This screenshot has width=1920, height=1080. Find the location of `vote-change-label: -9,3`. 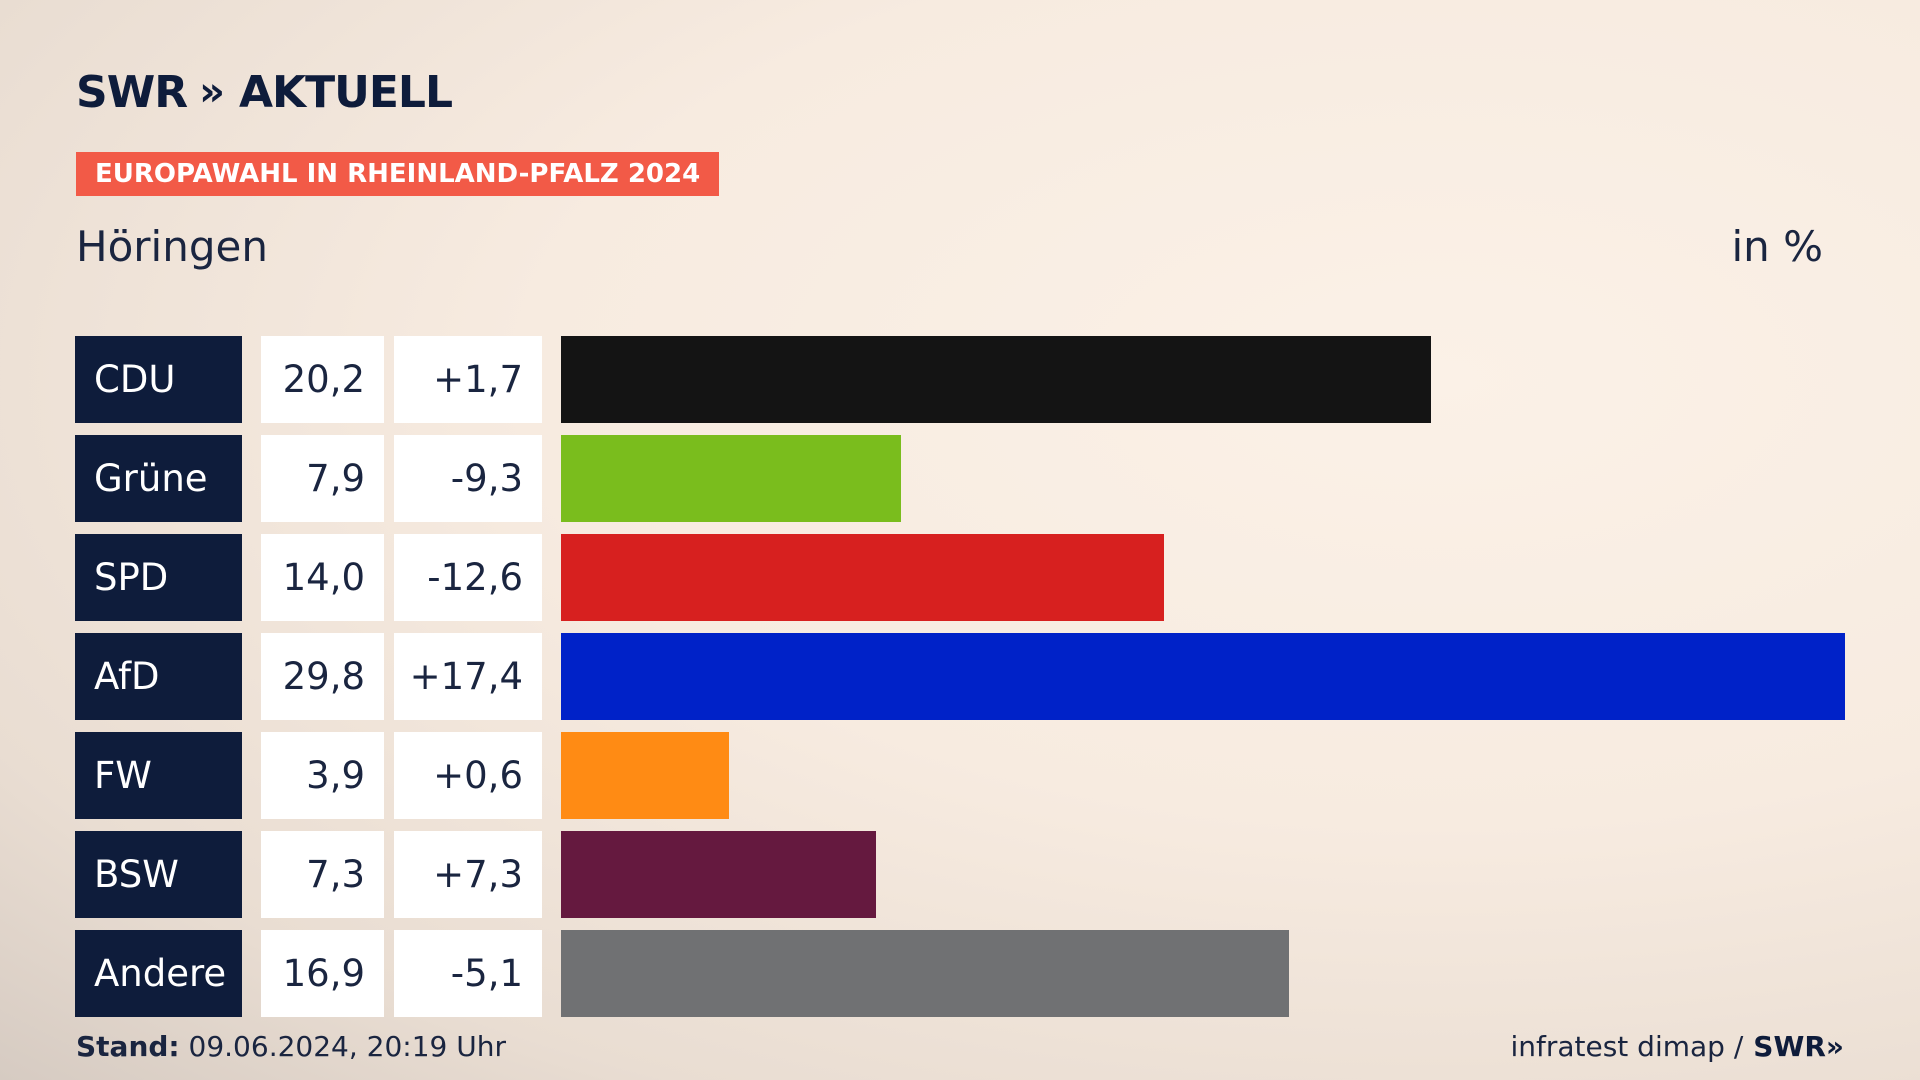

vote-change-label: -9,3 is located at coordinates (468, 478).